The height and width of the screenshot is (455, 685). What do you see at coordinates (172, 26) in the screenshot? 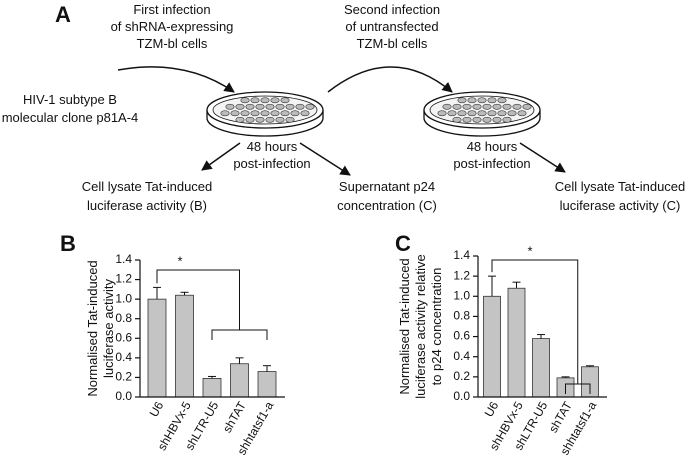
I see `step-label-line: of shRNA-expressing` at bounding box center [172, 26].